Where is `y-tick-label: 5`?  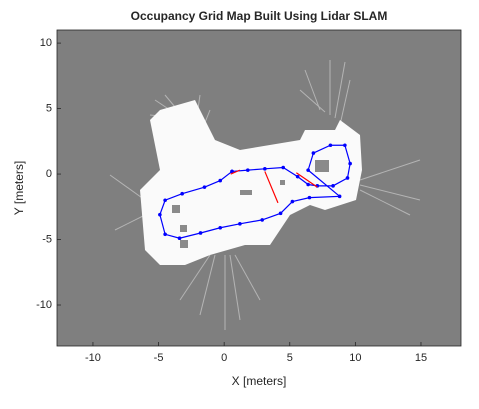 y-tick-label: 5 is located at coordinates (49, 108).